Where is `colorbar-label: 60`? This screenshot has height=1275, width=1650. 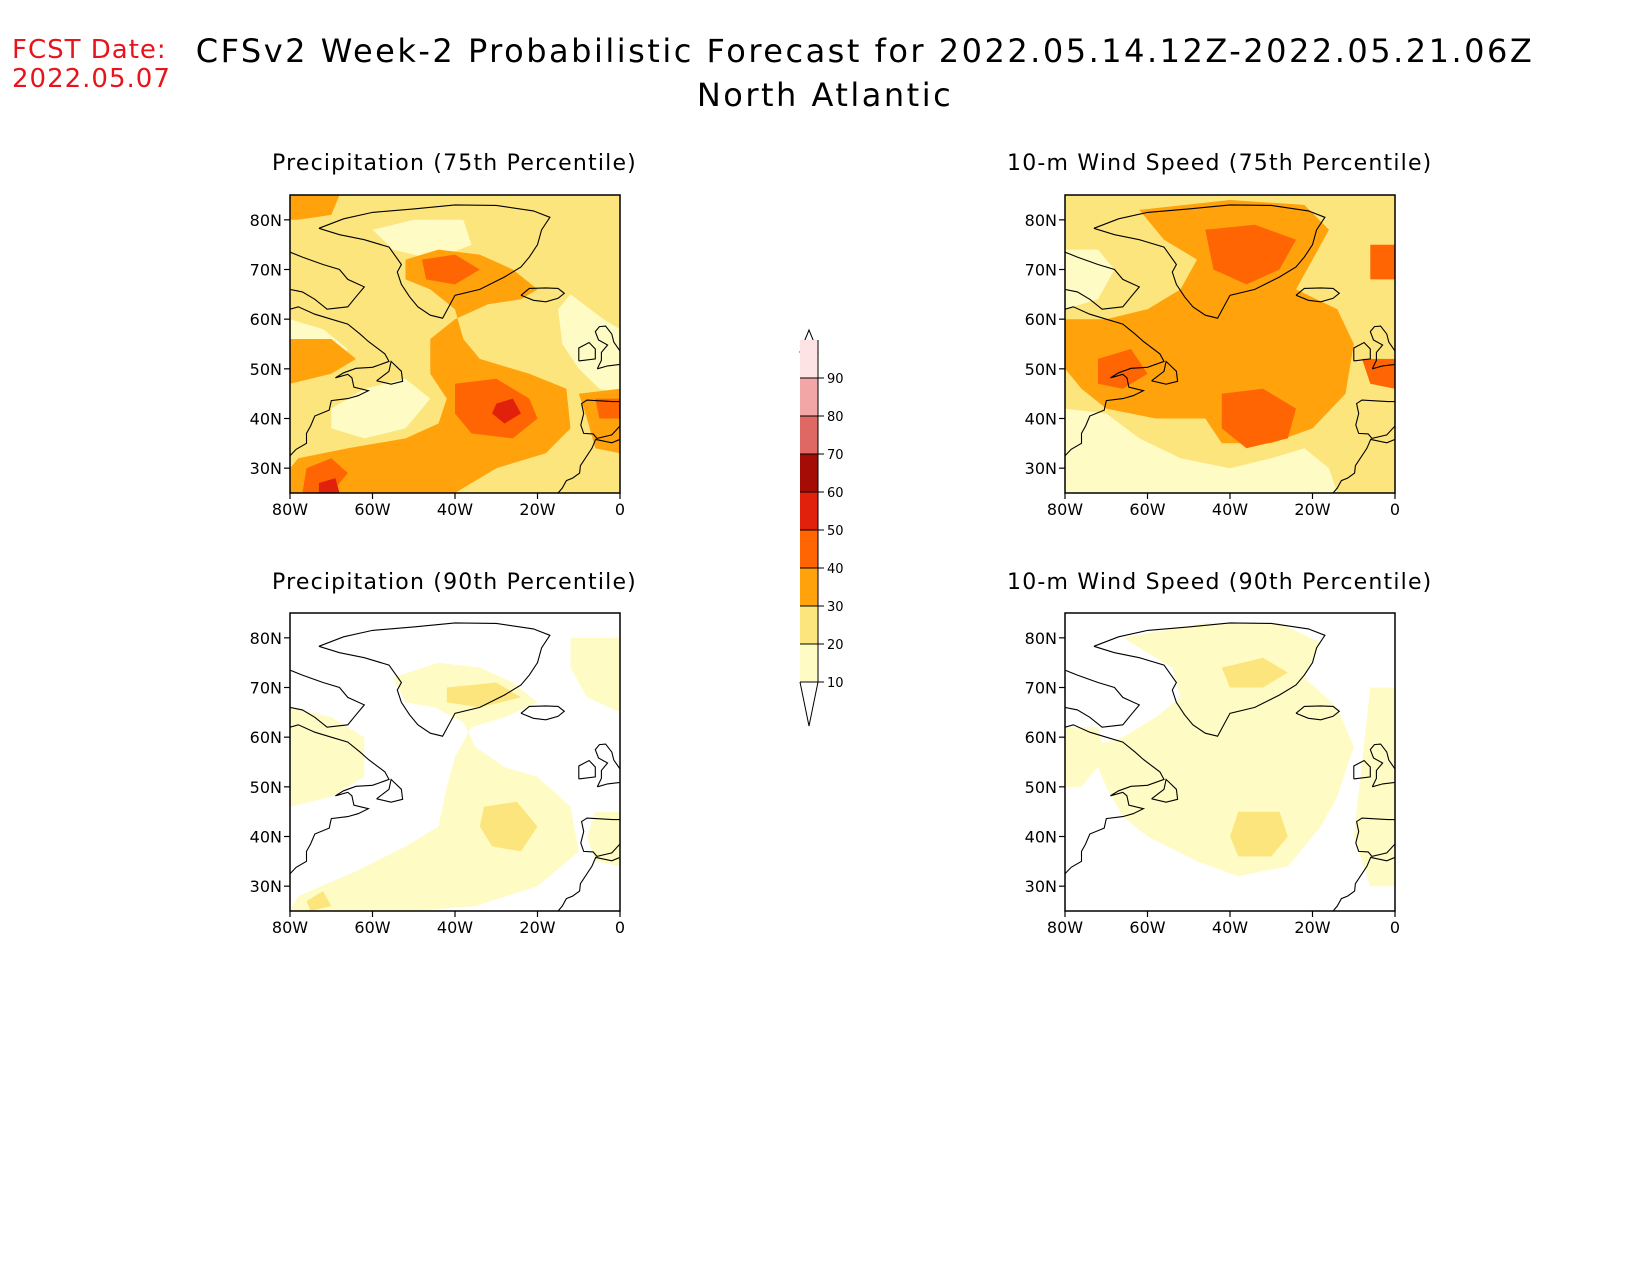 colorbar-label: 60 is located at coordinates (835, 493).